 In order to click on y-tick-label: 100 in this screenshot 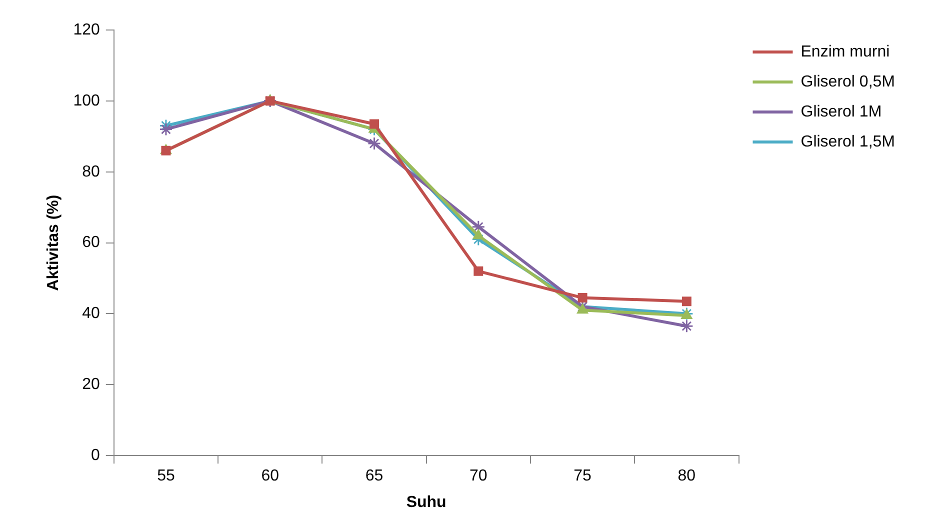, I will do `click(86, 101)`.